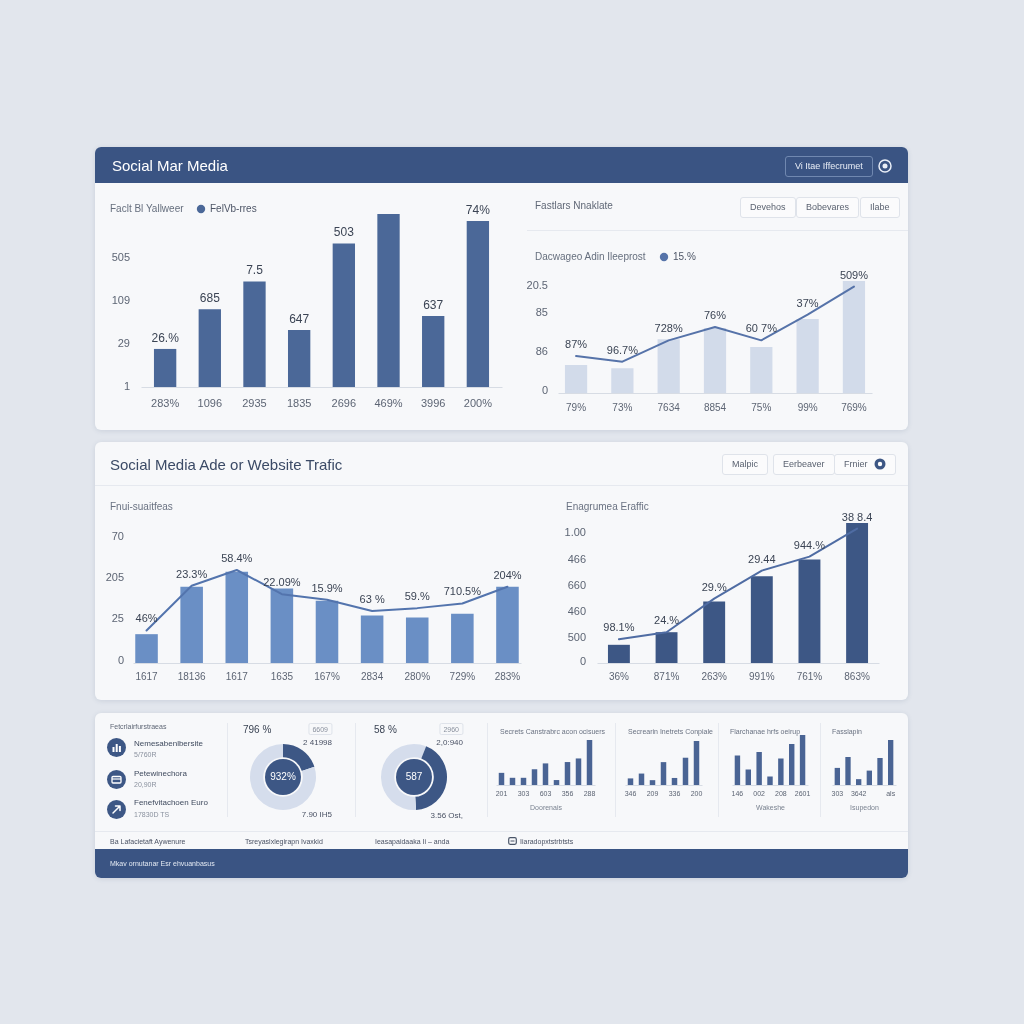 The height and width of the screenshot is (1024, 1024). What do you see at coordinates (433, 305) in the screenshot?
I see `annotation: 637` at bounding box center [433, 305].